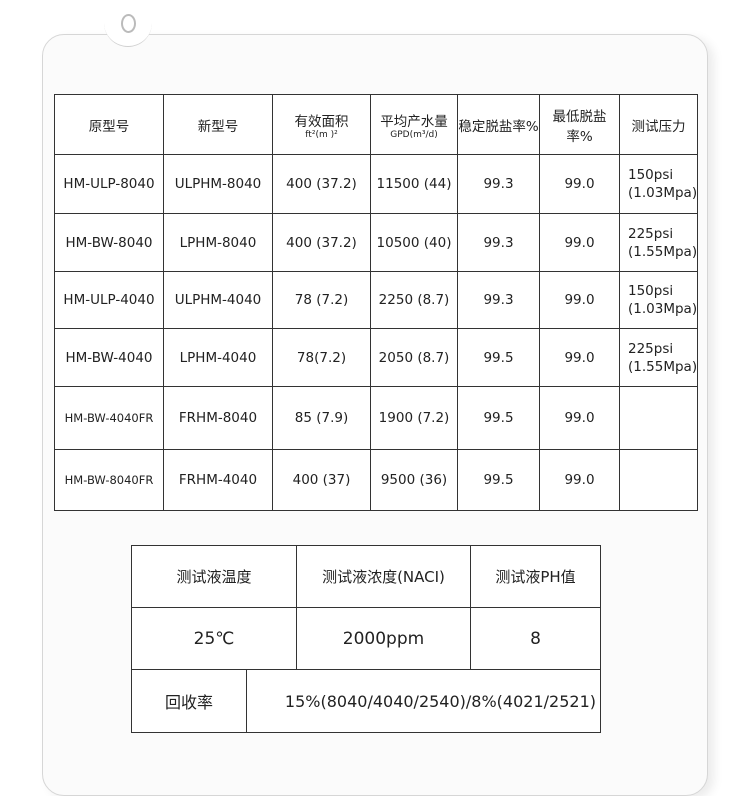  Describe the element at coordinates (414, 184) in the screenshot. I see `flow-cell: 11500 (44)` at that location.